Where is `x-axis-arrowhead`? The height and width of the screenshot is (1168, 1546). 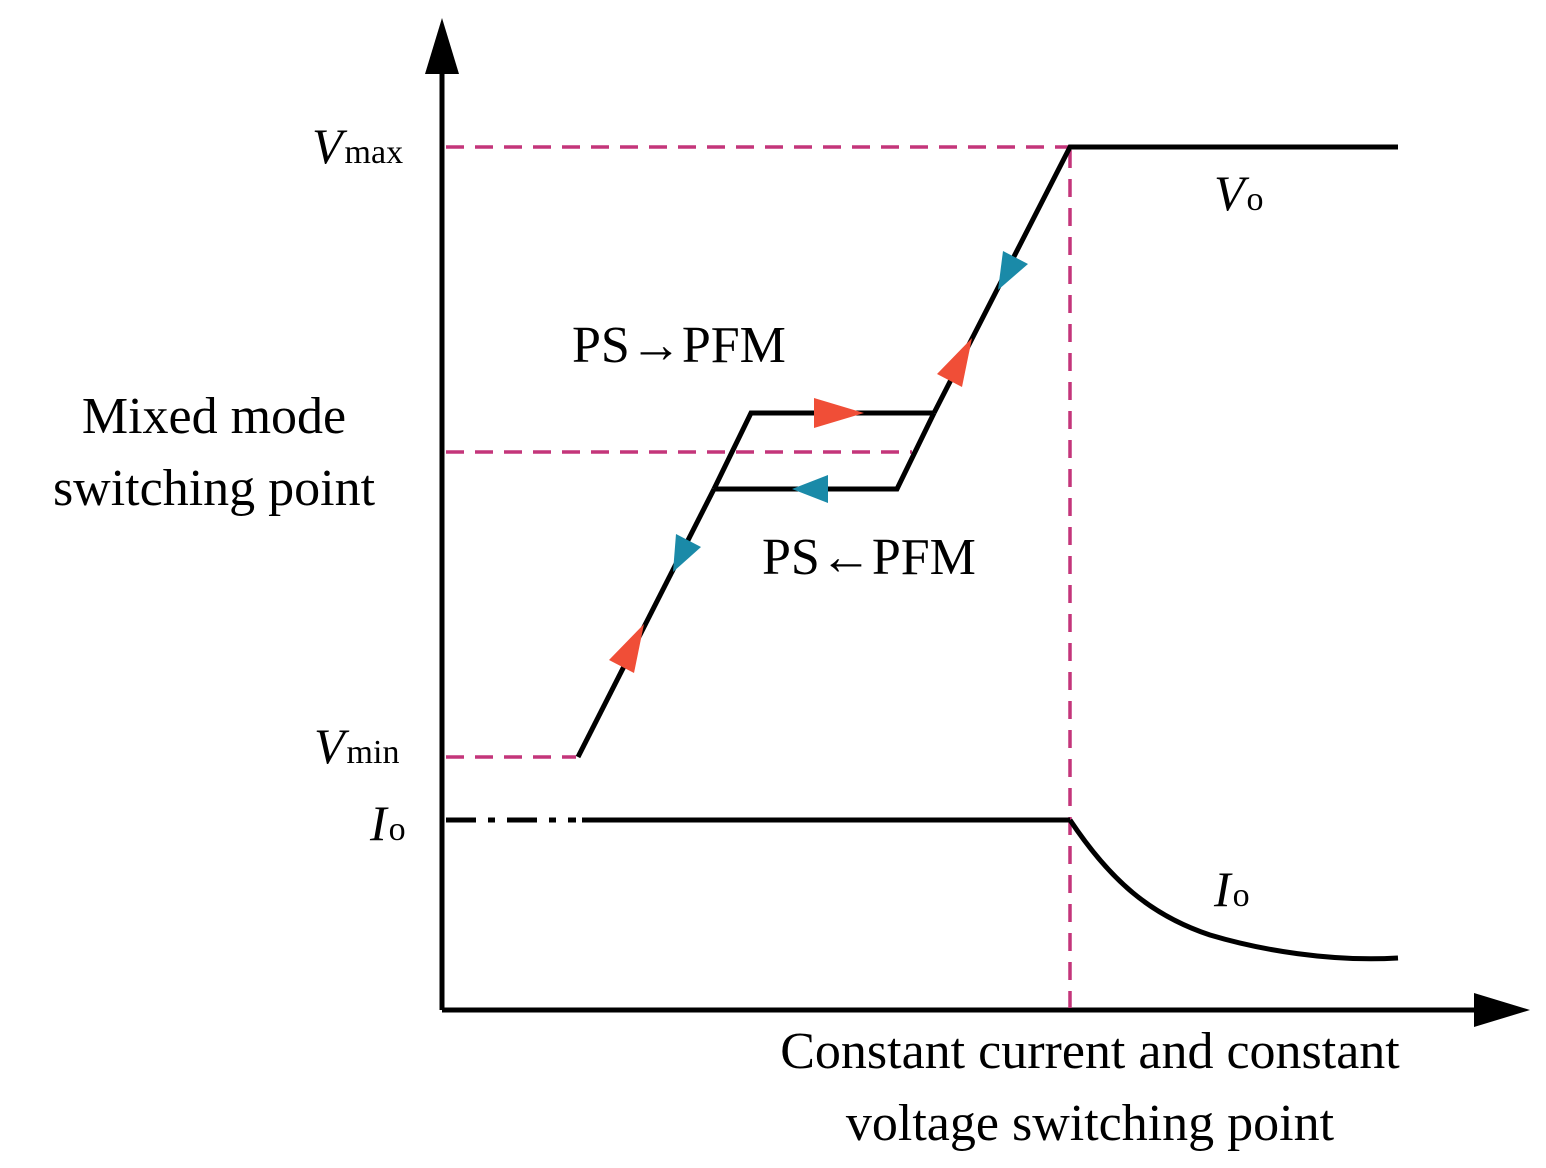 x-axis-arrowhead is located at coordinates (1502, 1010).